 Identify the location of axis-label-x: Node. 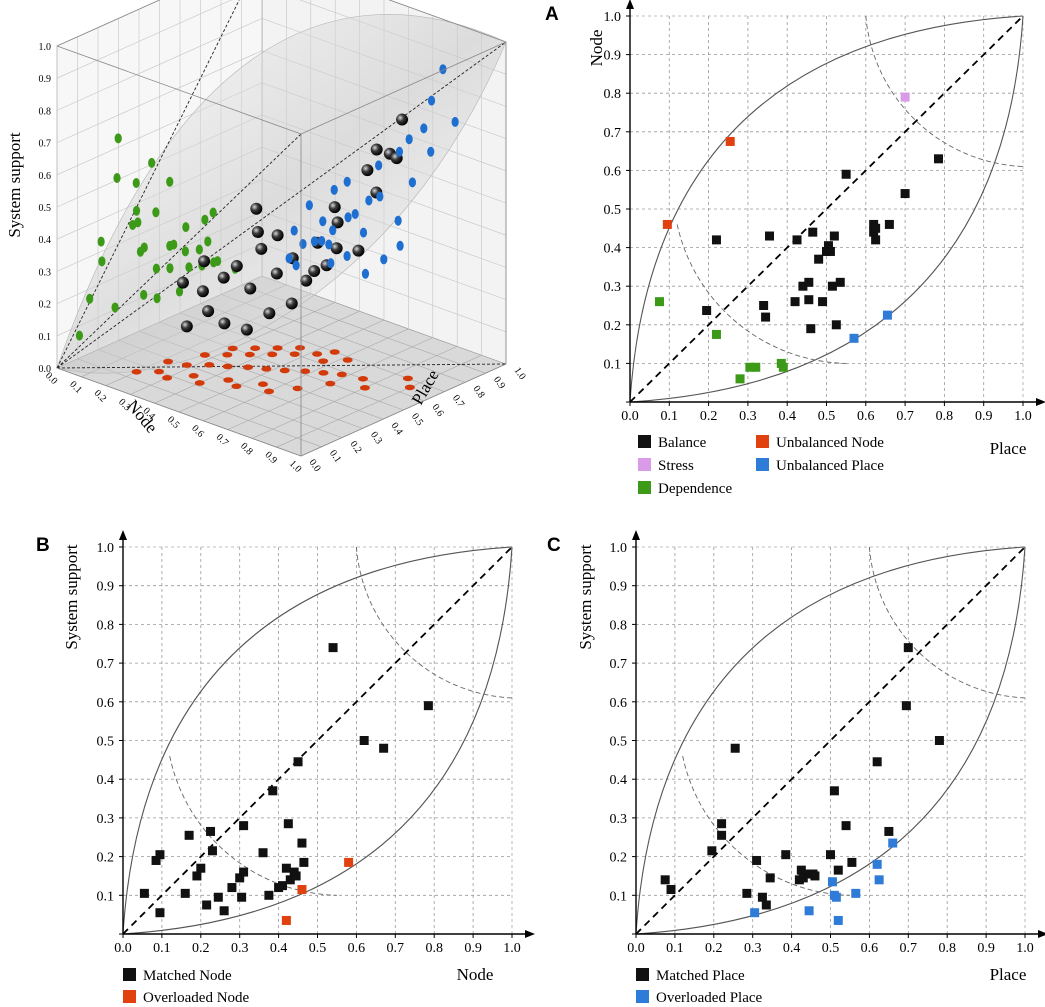
(475, 974).